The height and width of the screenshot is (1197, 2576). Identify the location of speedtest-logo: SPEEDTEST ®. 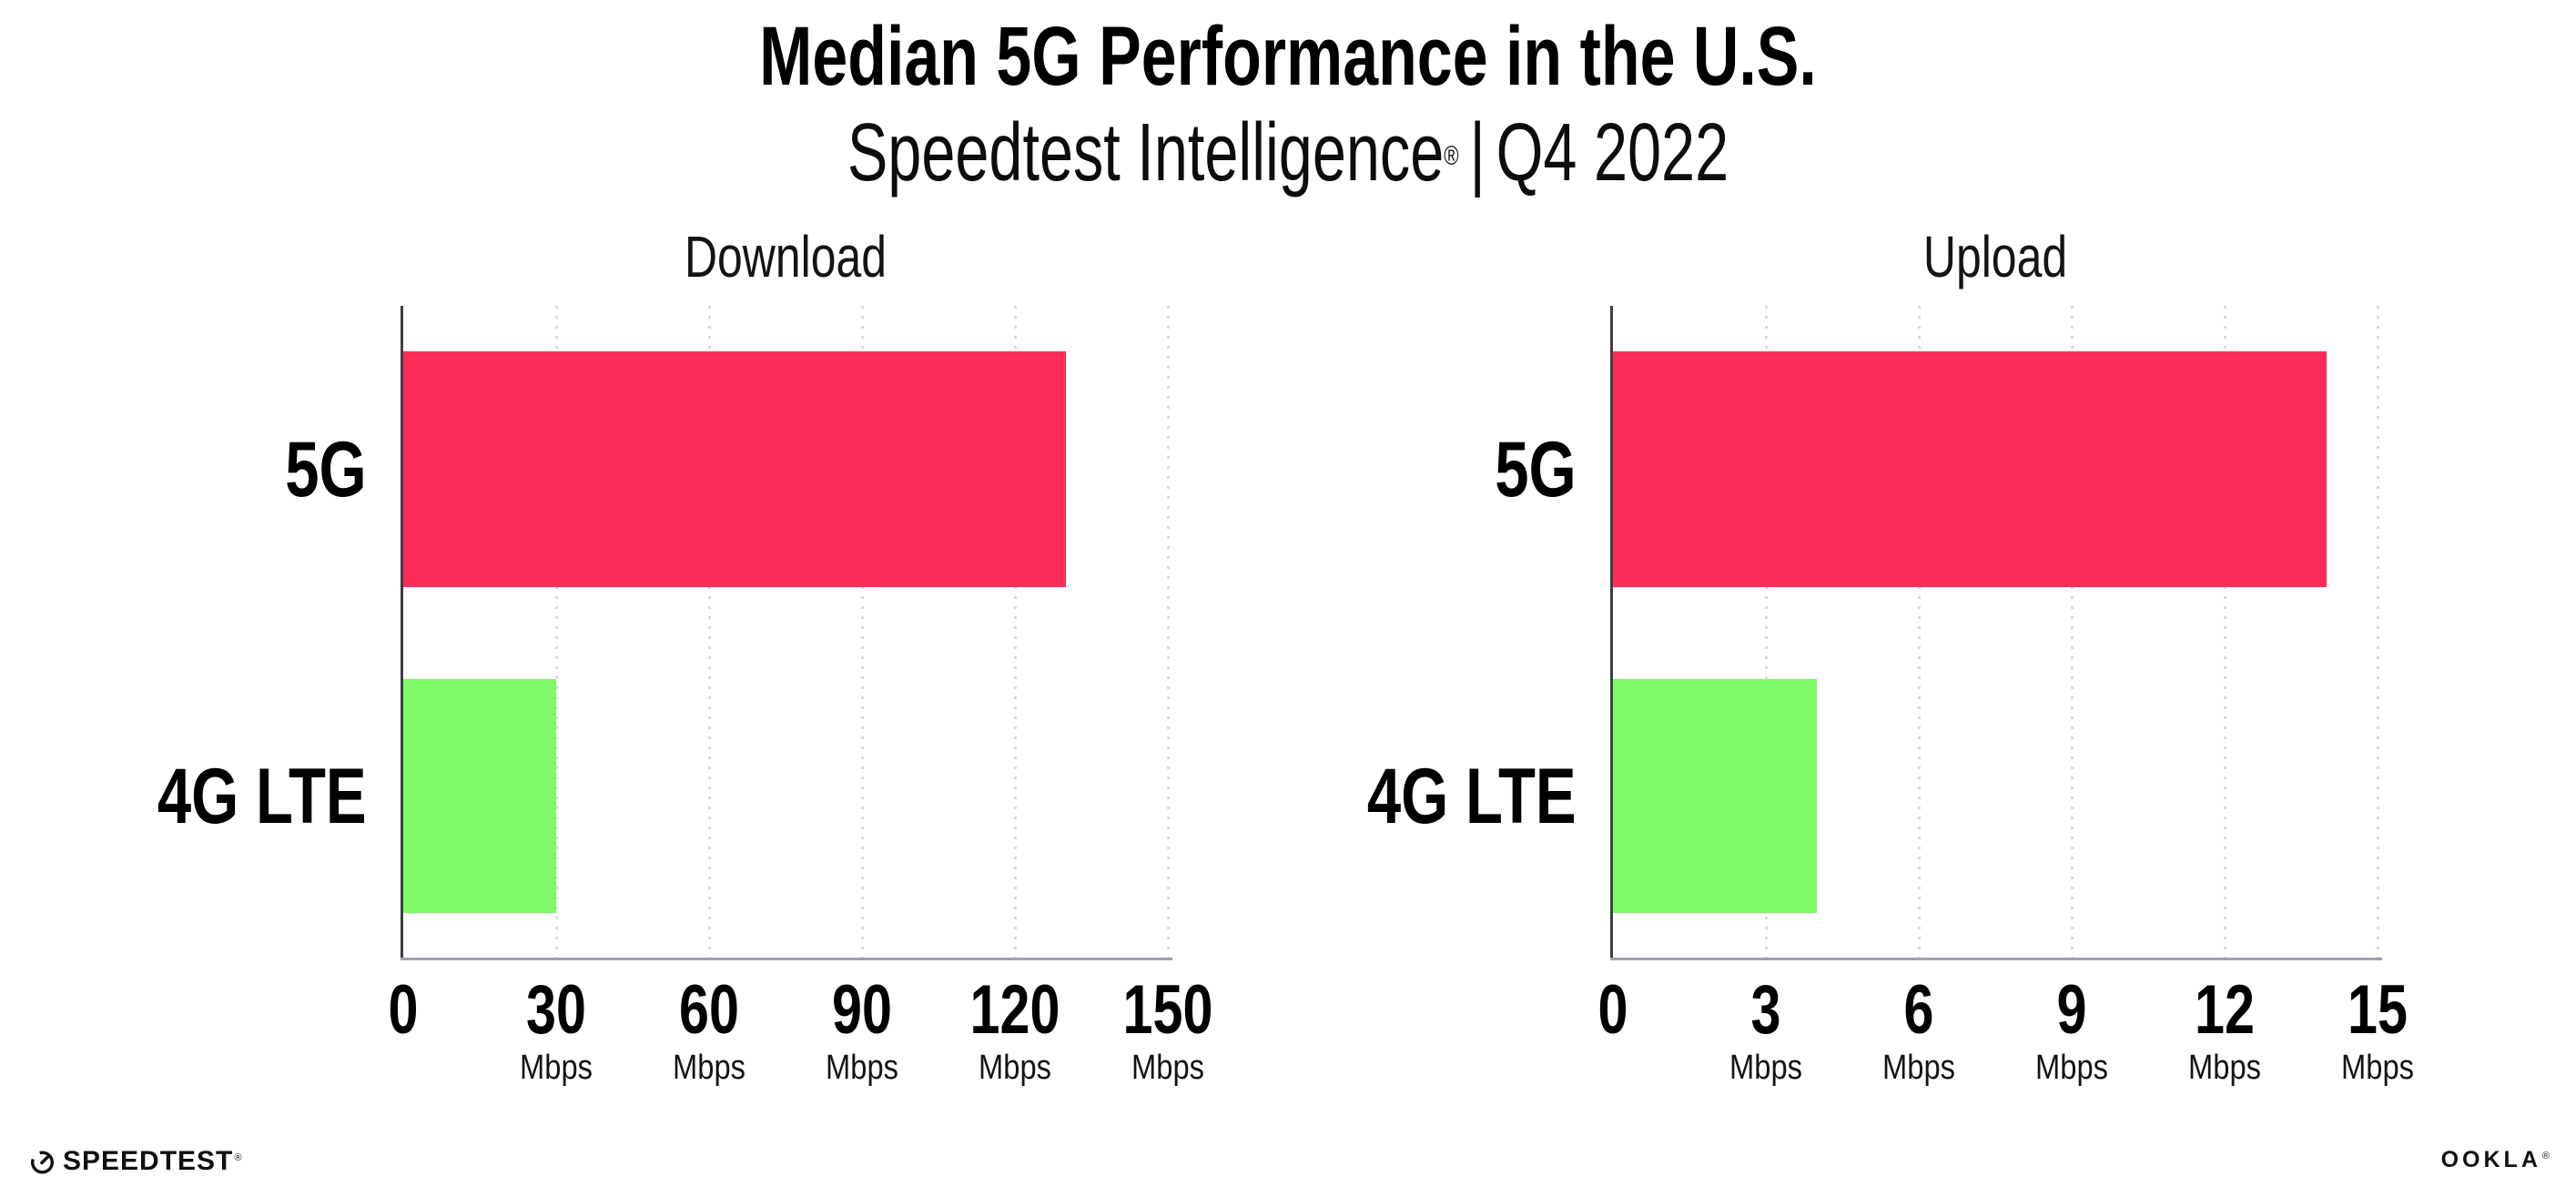
(136, 1162).